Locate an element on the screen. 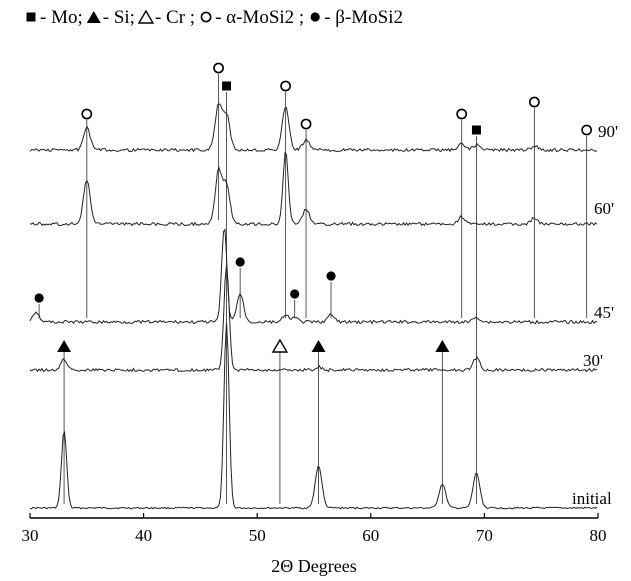 This screenshot has width=631, height=581. x-axis: 30 40 50 60 70 80 is located at coordinates (314, 529).